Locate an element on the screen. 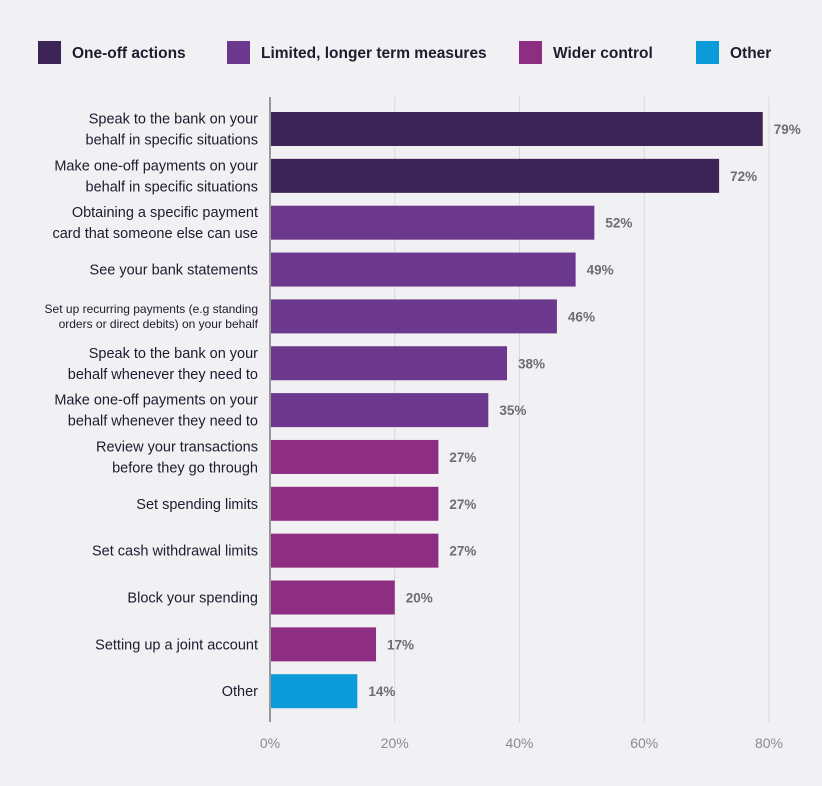 Image resolution: width=822 pixels, height=786 pixels. category-label-line: Block your spending is located at coordinates (192, 599).